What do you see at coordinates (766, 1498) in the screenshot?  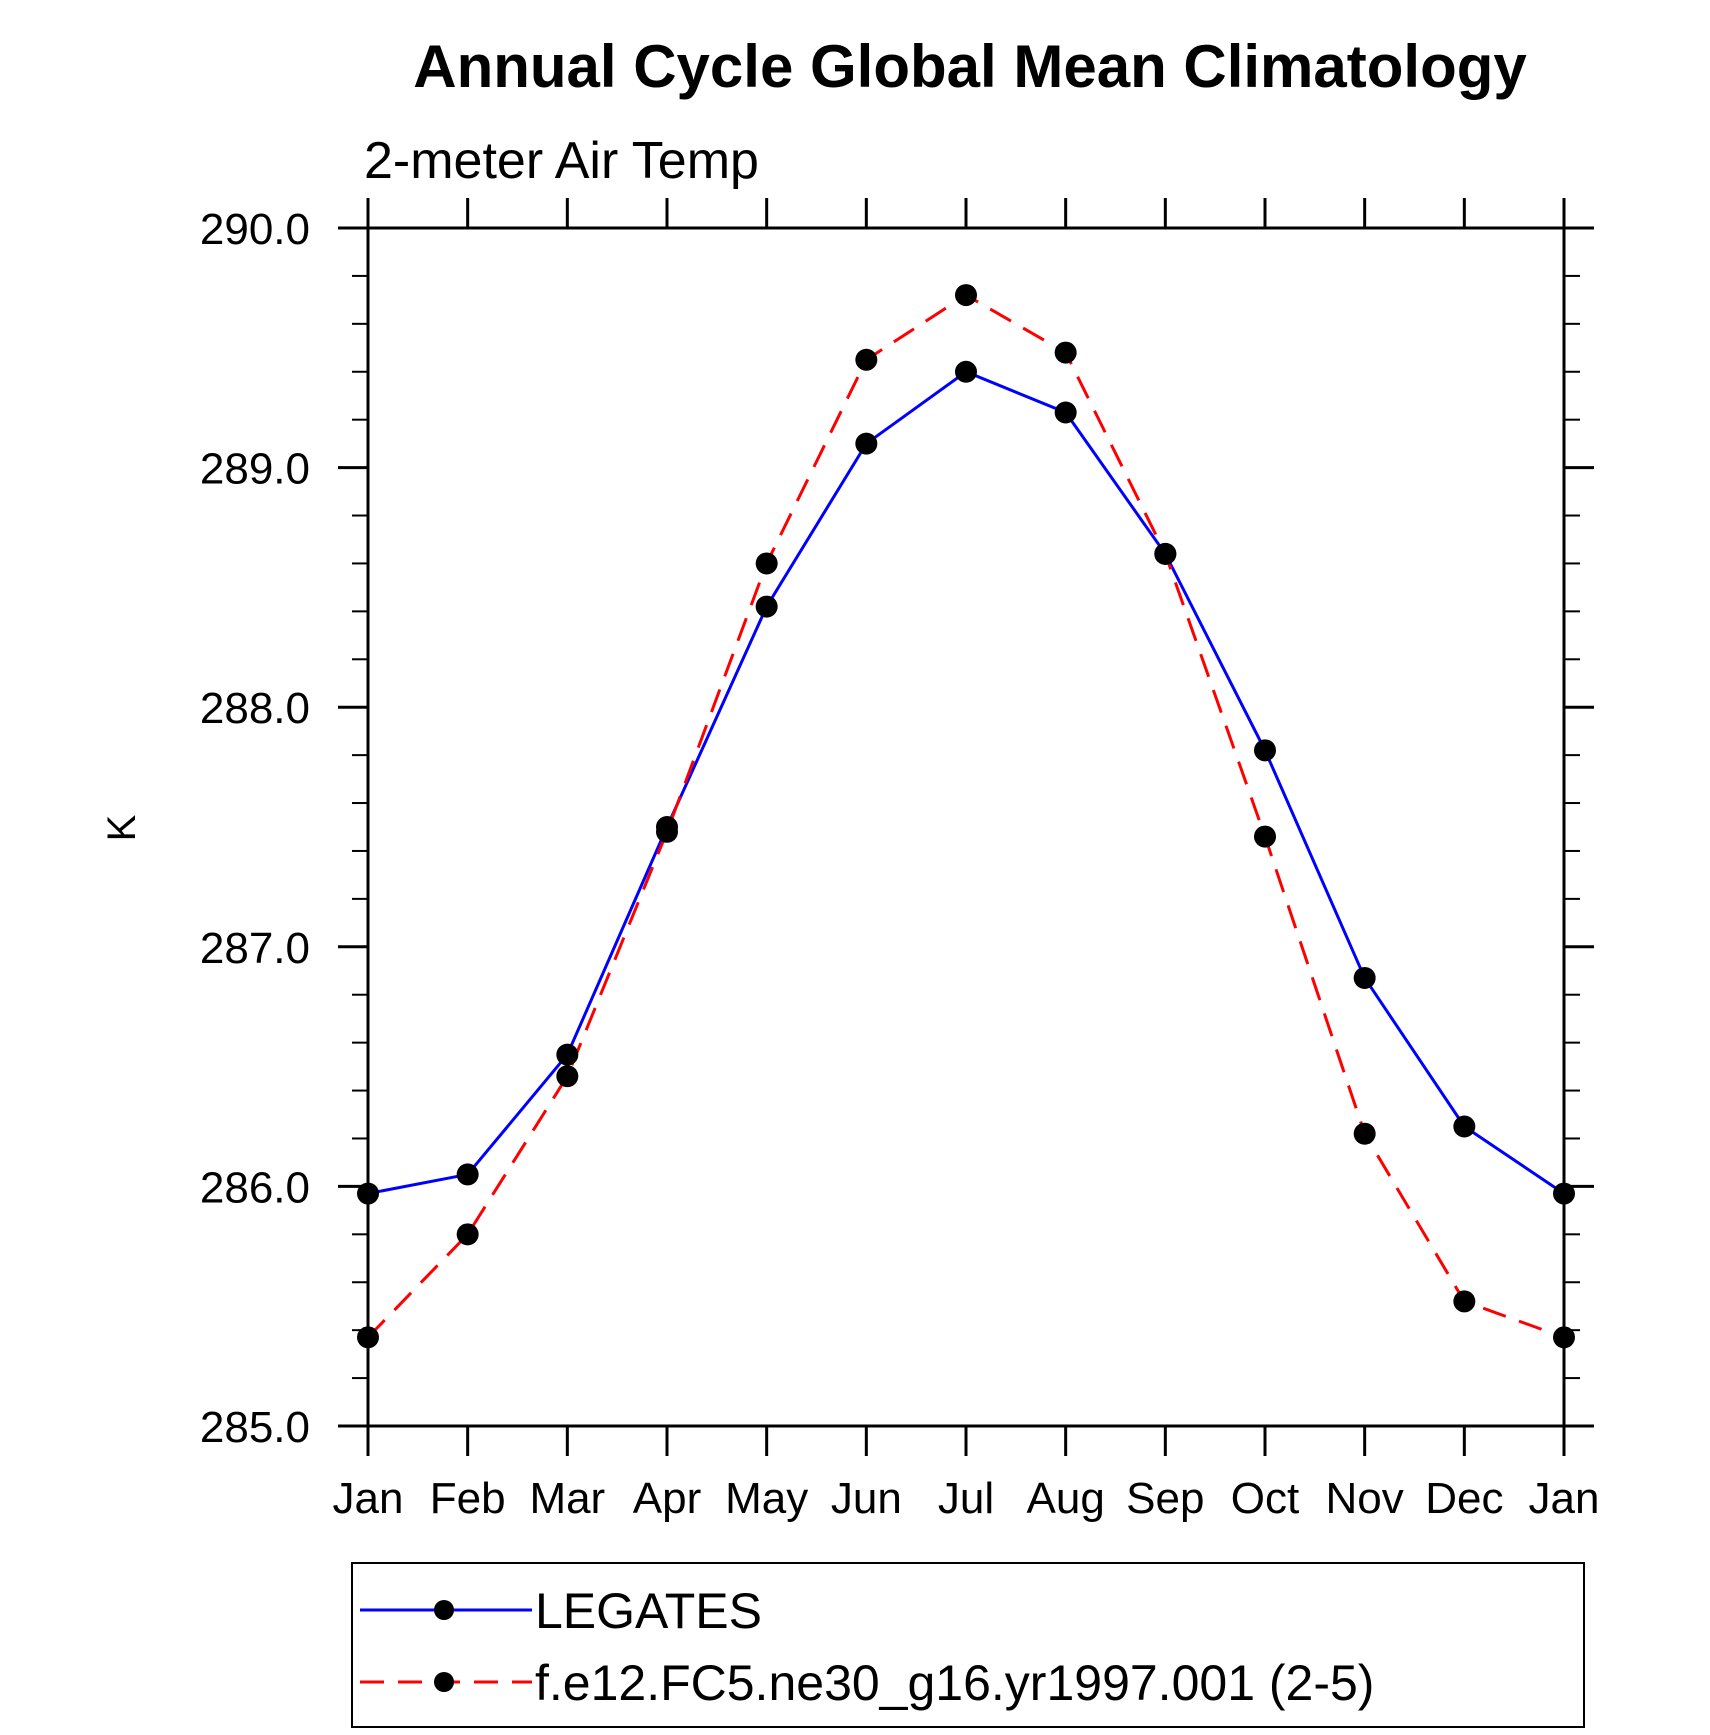 I see `x-tick-label: May` at bounding box center [766, 1498].